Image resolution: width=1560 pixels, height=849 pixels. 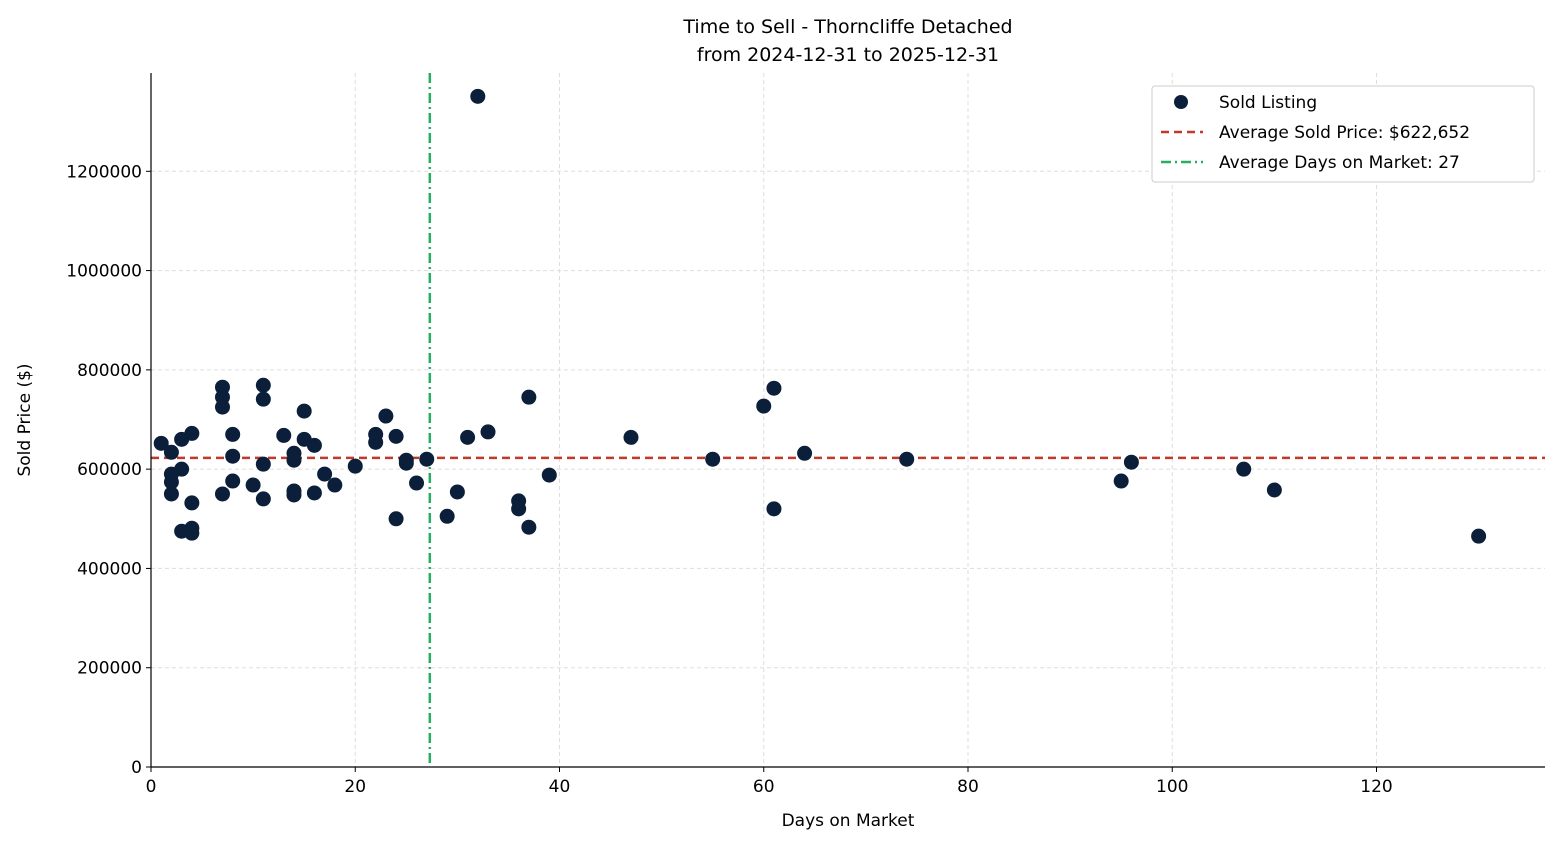 What do you see at coordinates (1181, 102) in the screenshot?
I see `legend-marker-points` at bounding box center [1181, 102].